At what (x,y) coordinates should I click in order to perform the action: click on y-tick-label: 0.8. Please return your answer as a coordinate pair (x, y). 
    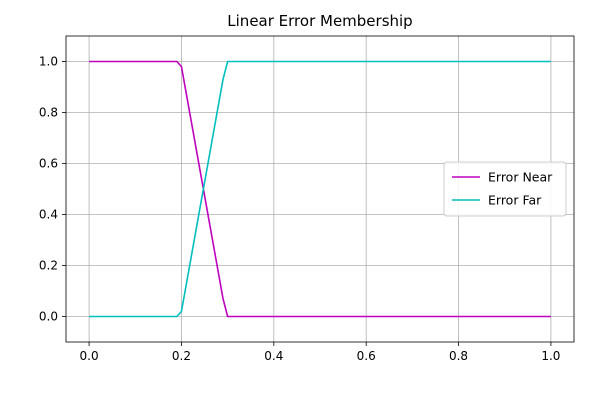
    Looking at the image, I should click on (48, 113).